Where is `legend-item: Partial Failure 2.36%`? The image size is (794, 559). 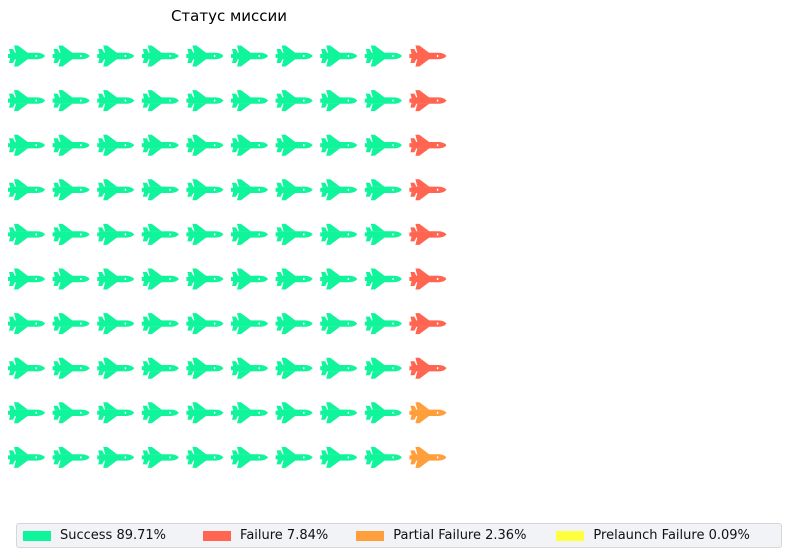
legend-item: Partial Failure 2.36% is located at coordinates (441, 535).